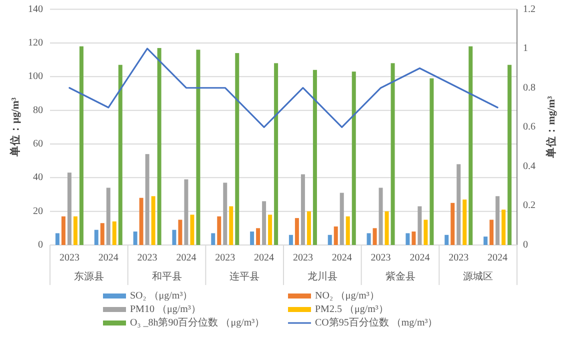 The width and height of the screenshot is (573, 337). I want to click on legend-label: PM10 （μg/m³）, so click(165, 309).